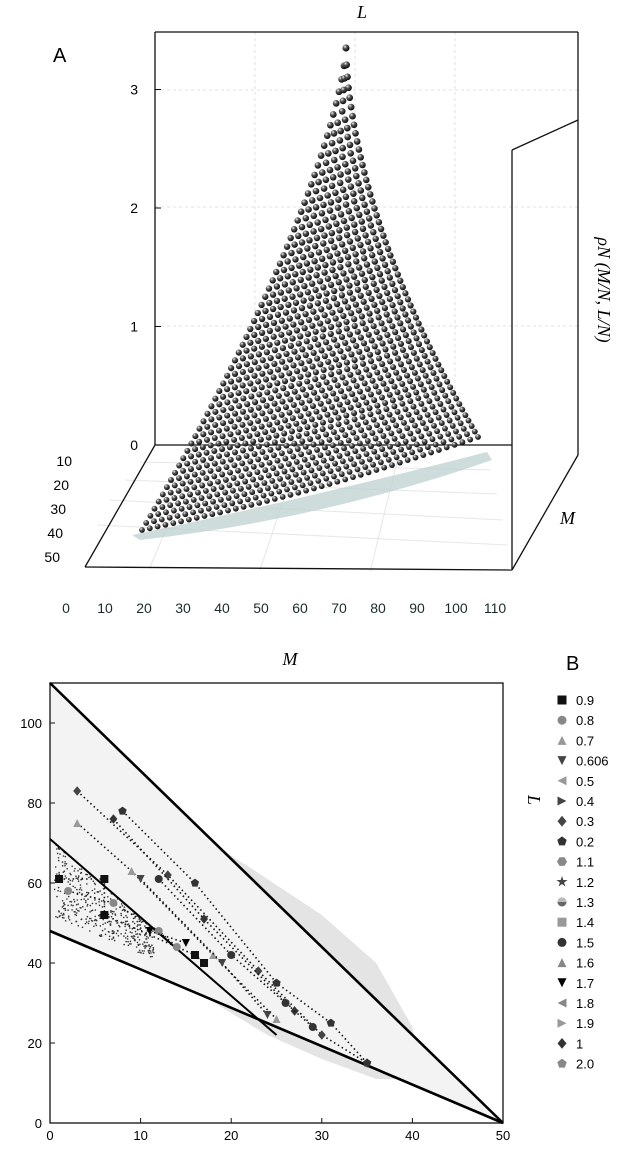 The width and height of the screenshot is (622, 1154). What do you see at coordinates (66, 608) in the screenshot?
I see `m-tick-label: 0` at bounding box center [66, 608].